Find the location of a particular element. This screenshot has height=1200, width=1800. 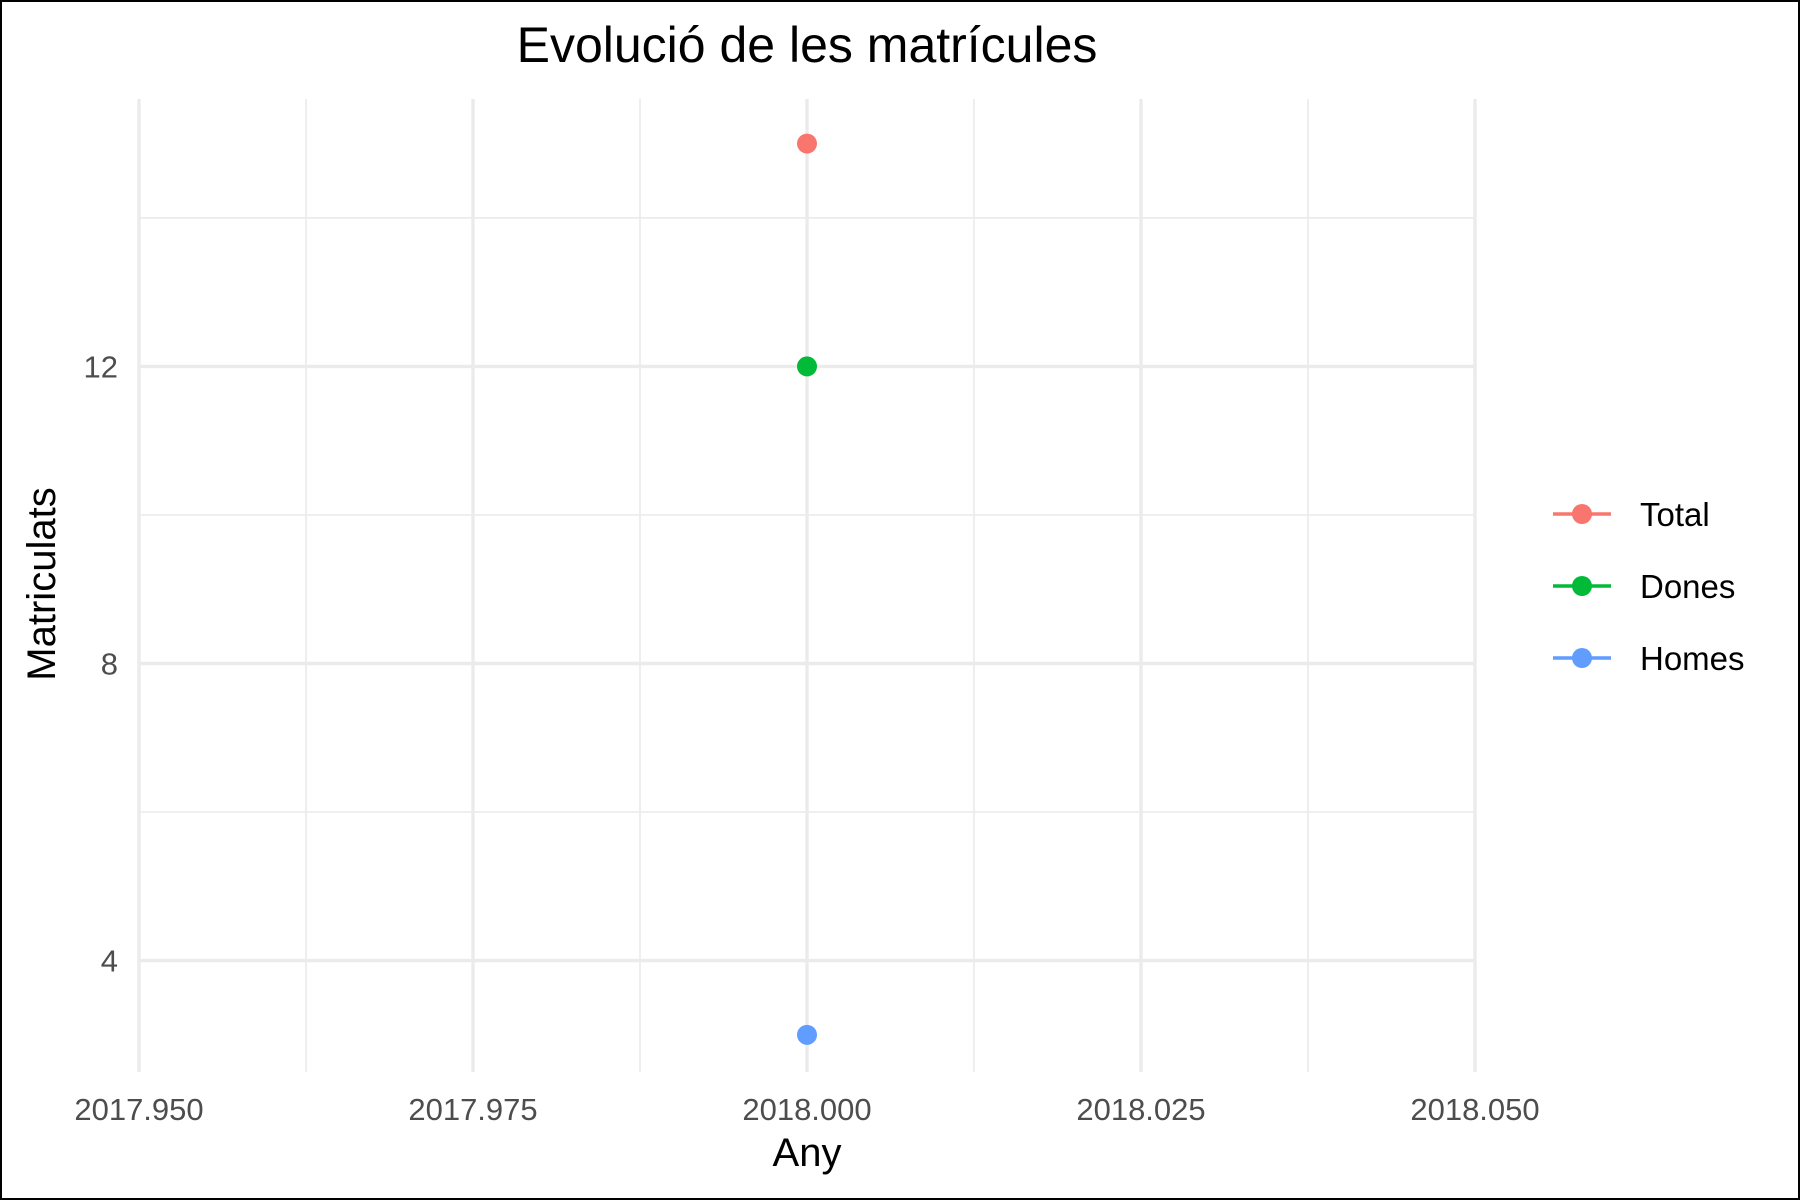

data-point-dones is located at coordinates (807, 366).